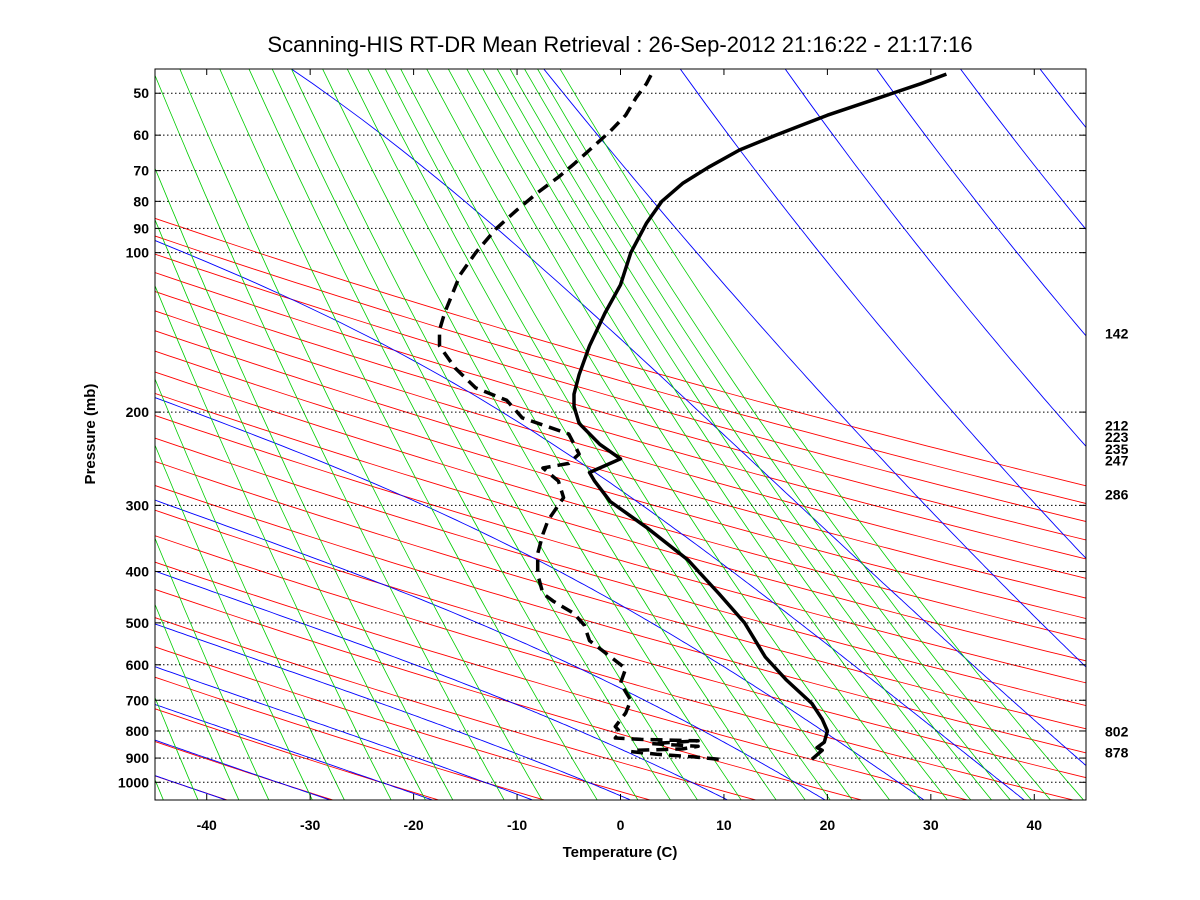  Describe the element at coordinates (620, 852) in the screenshot. I see `x-axis-label: Temperature (C)` at that location.